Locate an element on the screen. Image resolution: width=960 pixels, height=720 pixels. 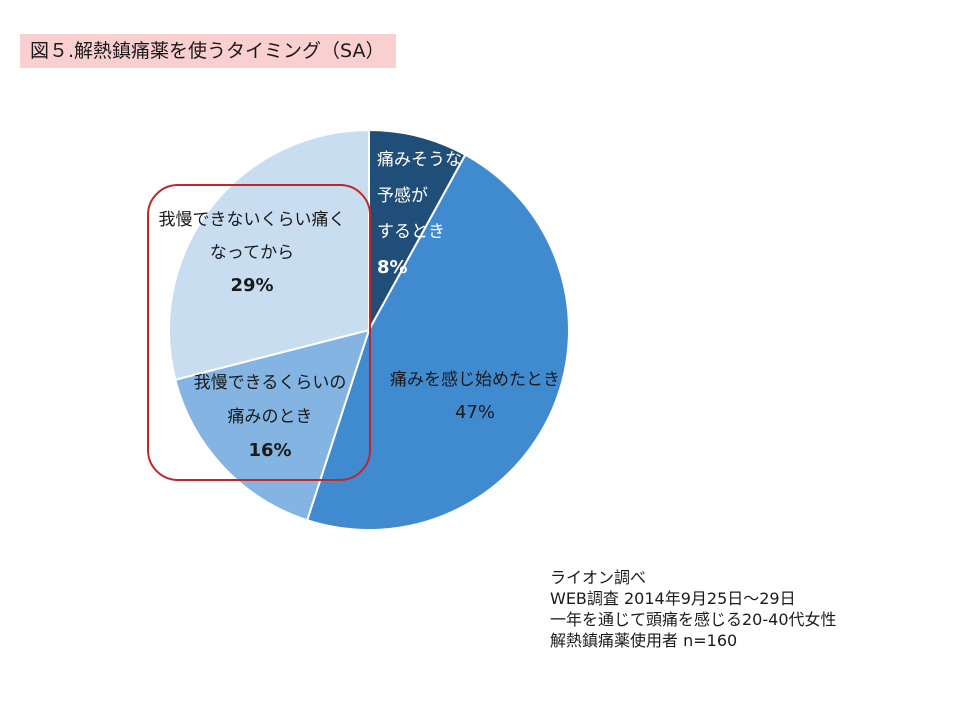
slice-label: なってから is located at coordinates (252, 253).